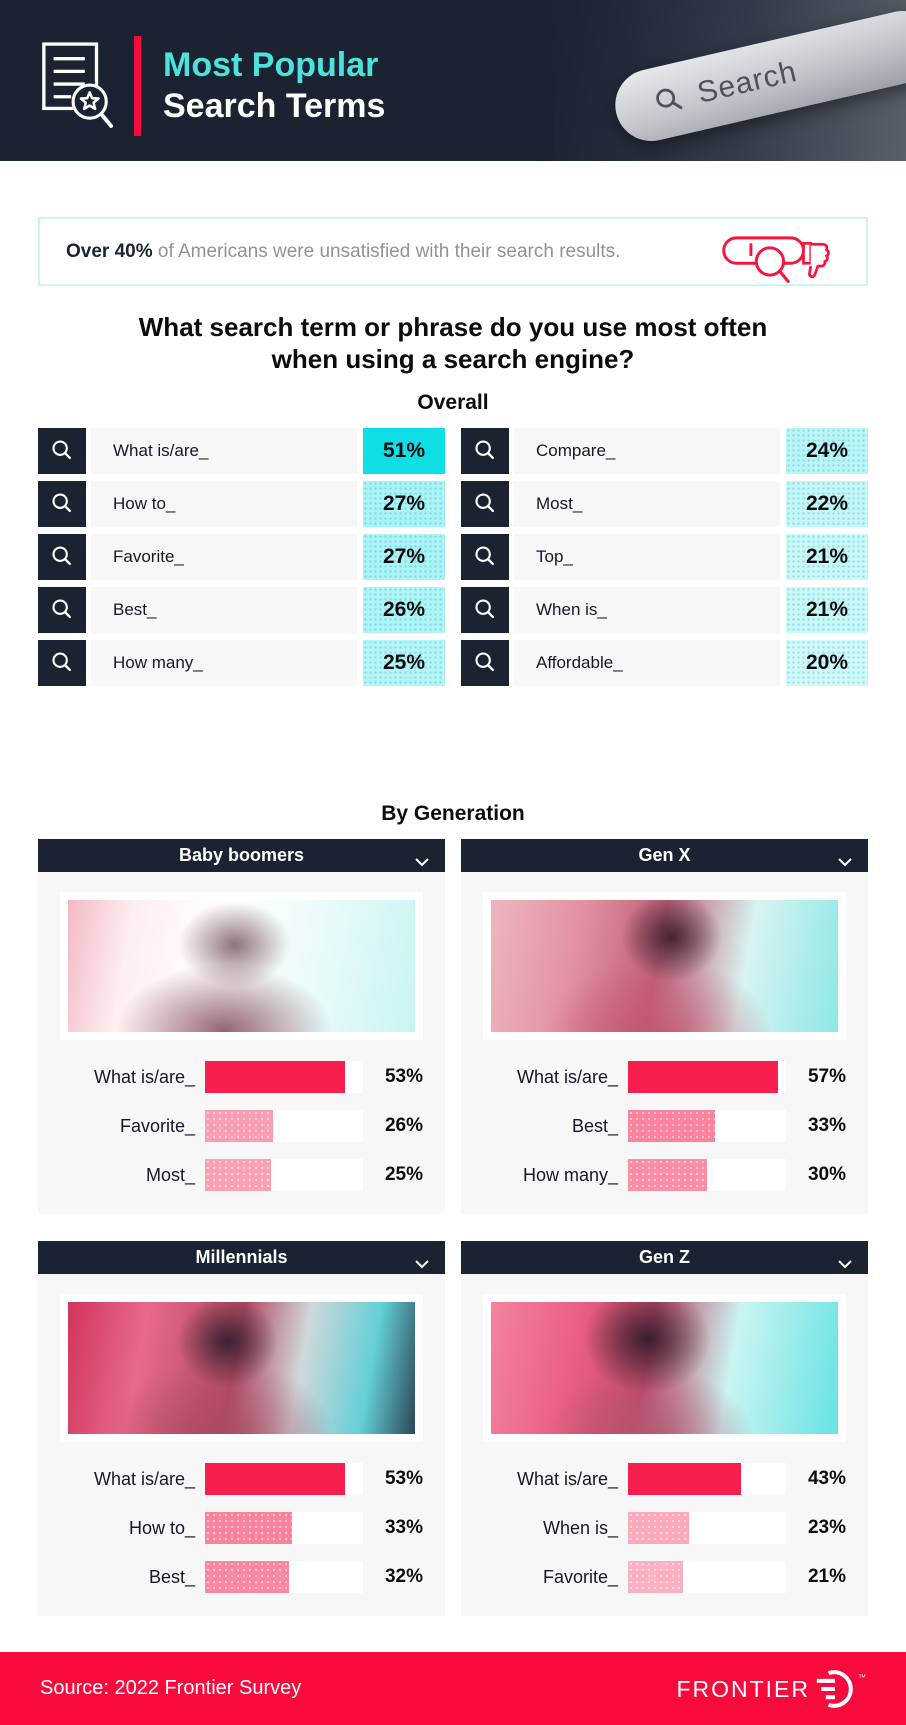  What do you see at coordinates (404, 504) in the screenshot?
I see `search-term-percentage: 27%` at bounding box center [404, 504].